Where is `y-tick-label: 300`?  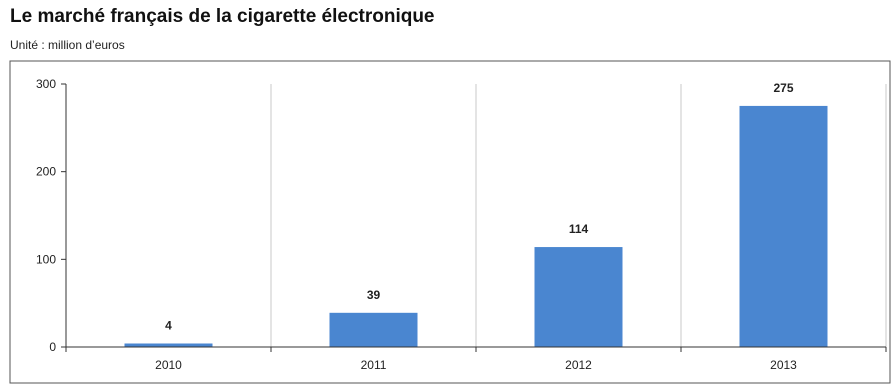
y-tick-label: 300 is located at coordinates (46, 84).